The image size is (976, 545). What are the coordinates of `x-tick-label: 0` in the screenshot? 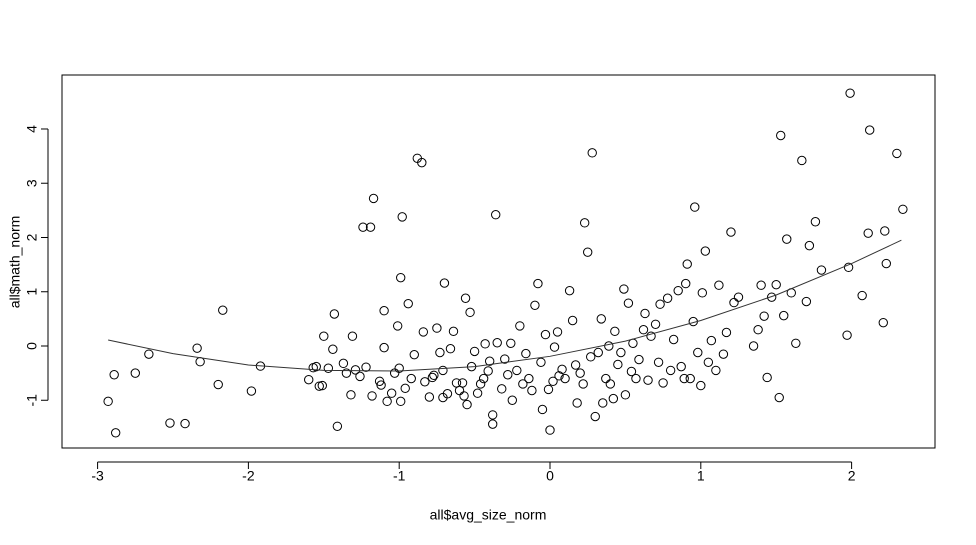 It's located at (550, 476).